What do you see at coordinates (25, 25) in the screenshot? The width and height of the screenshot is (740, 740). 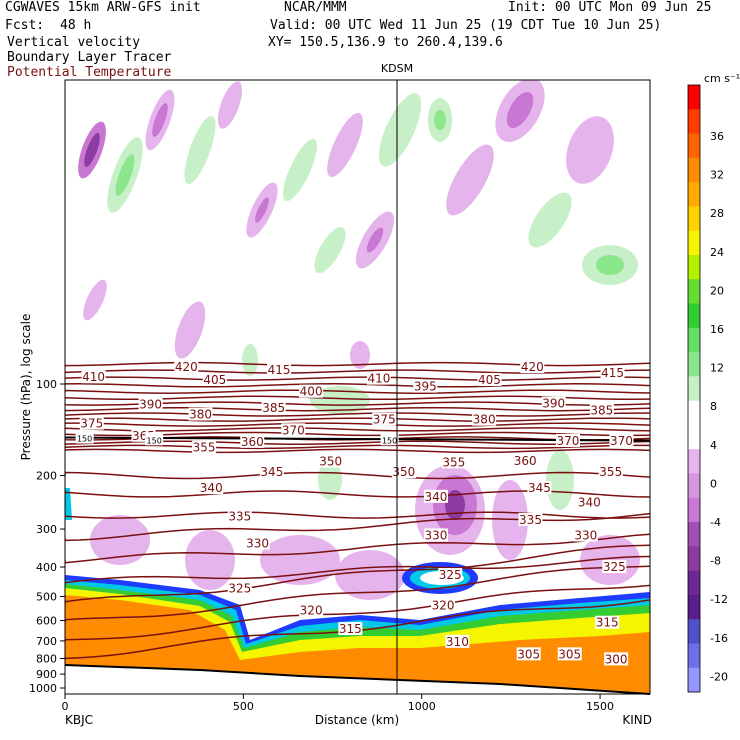 I see `forecast-label: Fcst:` at bounding box center [25, 25].